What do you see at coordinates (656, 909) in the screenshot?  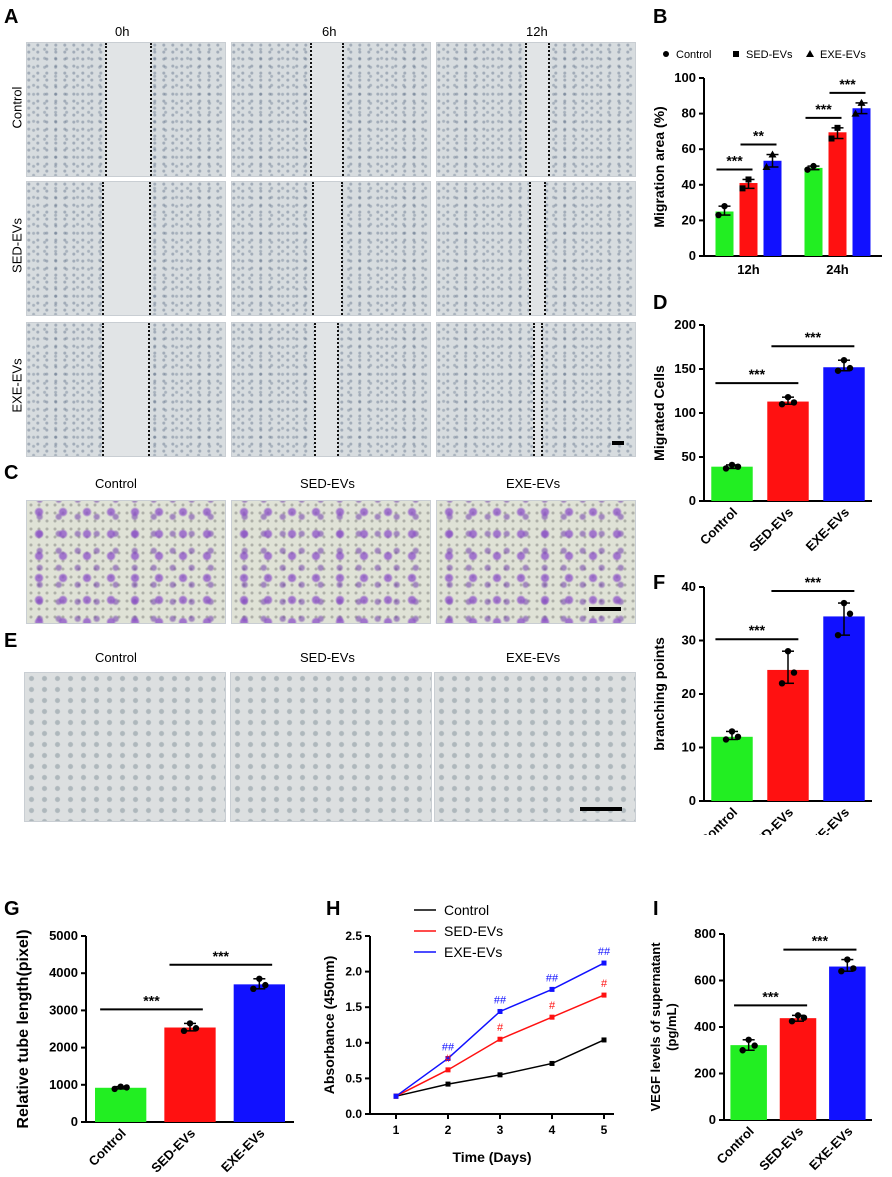 I see `panel-letter-i: I` at bounding box center [656, 909].